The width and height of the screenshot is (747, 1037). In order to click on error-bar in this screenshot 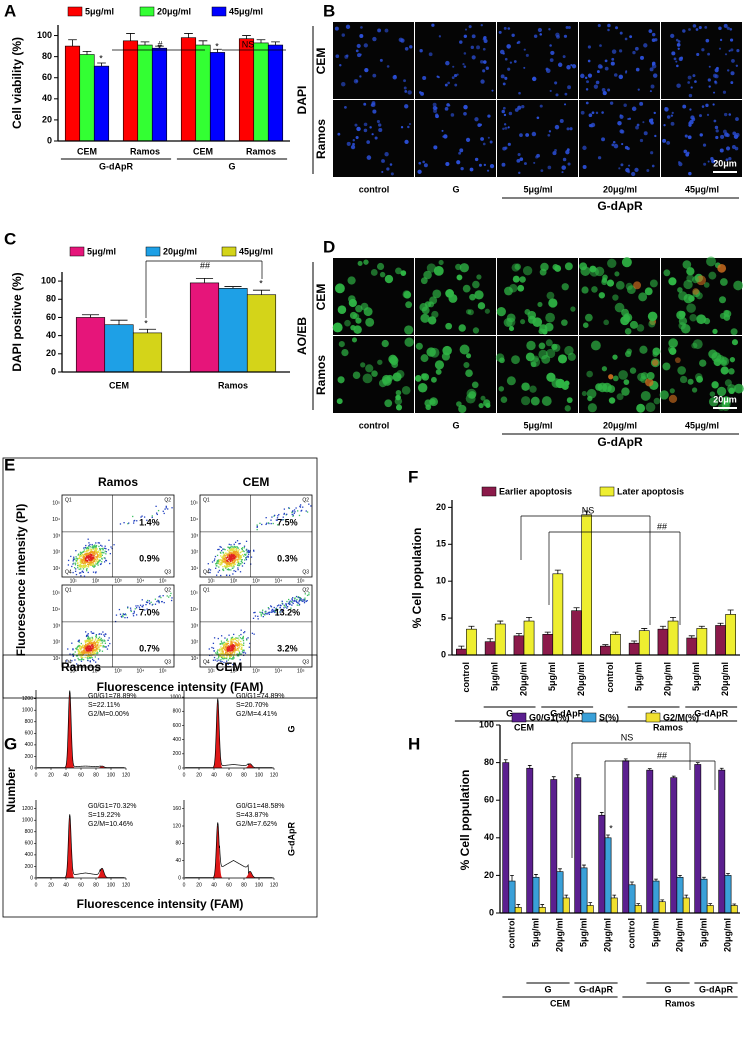, I will do `click(566, 896)`.